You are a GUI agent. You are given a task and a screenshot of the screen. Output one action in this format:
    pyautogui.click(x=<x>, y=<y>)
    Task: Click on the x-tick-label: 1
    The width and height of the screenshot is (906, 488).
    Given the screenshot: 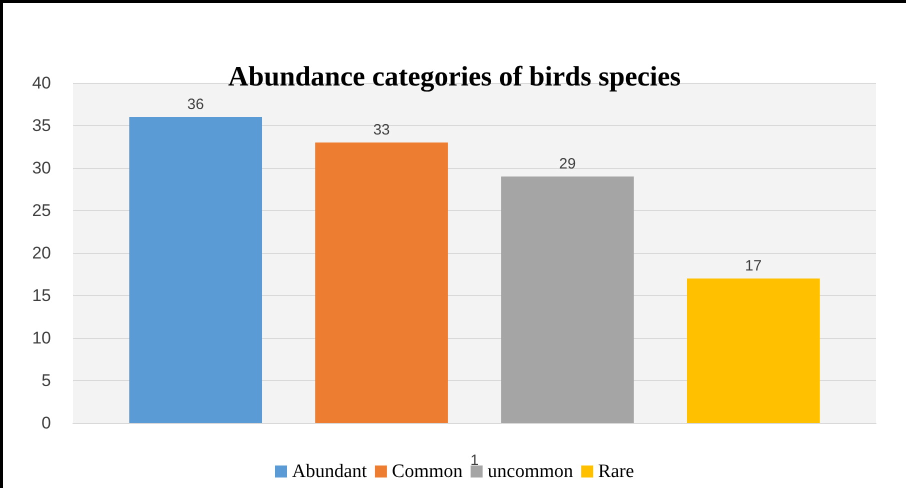 What is the action you would take?
    pyautogui.click(x=474, y=460)
    